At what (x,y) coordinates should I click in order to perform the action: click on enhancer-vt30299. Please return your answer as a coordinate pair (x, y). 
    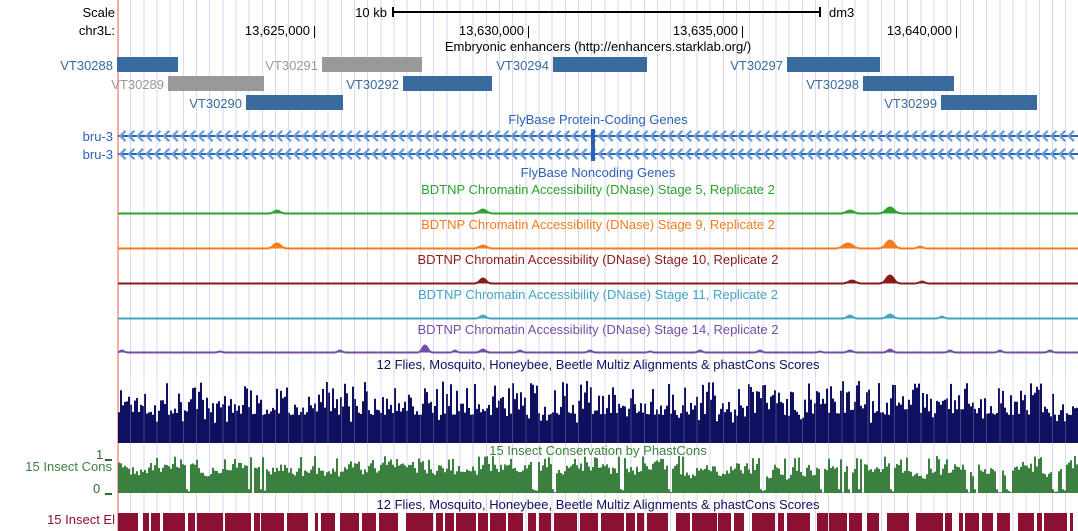
    Looking at the image, I should click on (989, 102).